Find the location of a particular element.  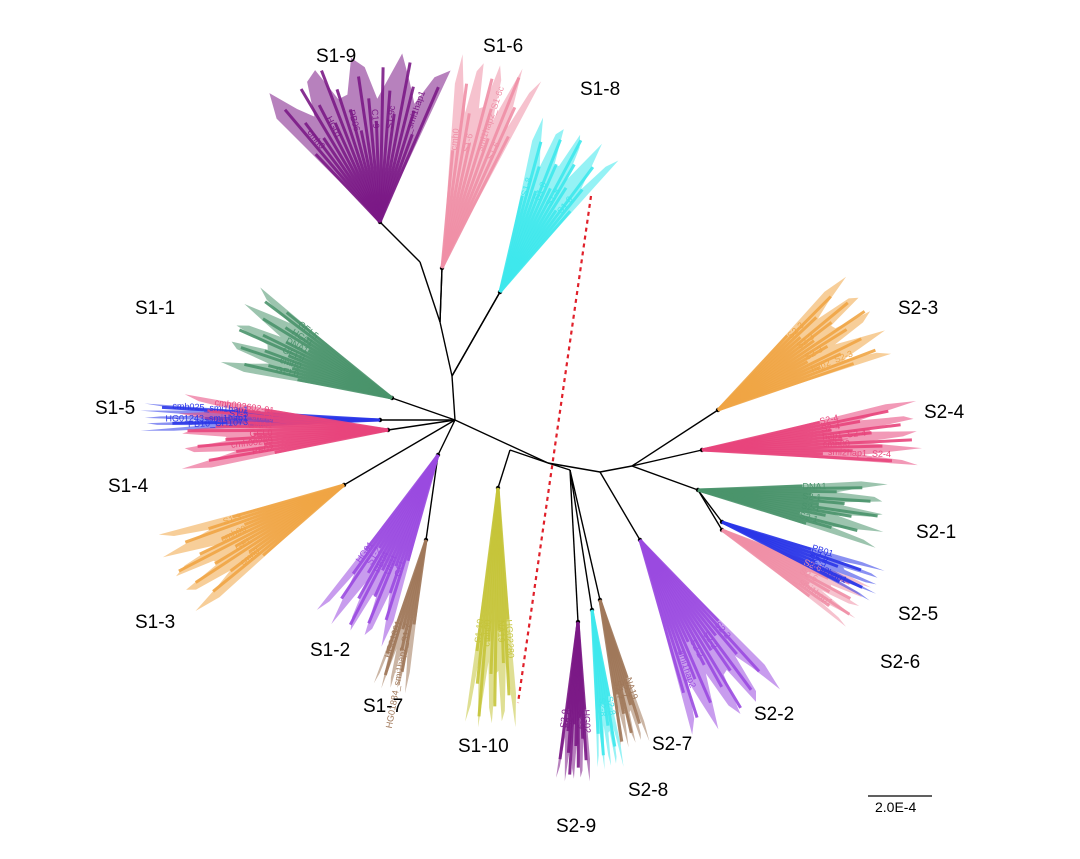

clade-label-s2-1: S2-1 is located at coordinates (936, 532).